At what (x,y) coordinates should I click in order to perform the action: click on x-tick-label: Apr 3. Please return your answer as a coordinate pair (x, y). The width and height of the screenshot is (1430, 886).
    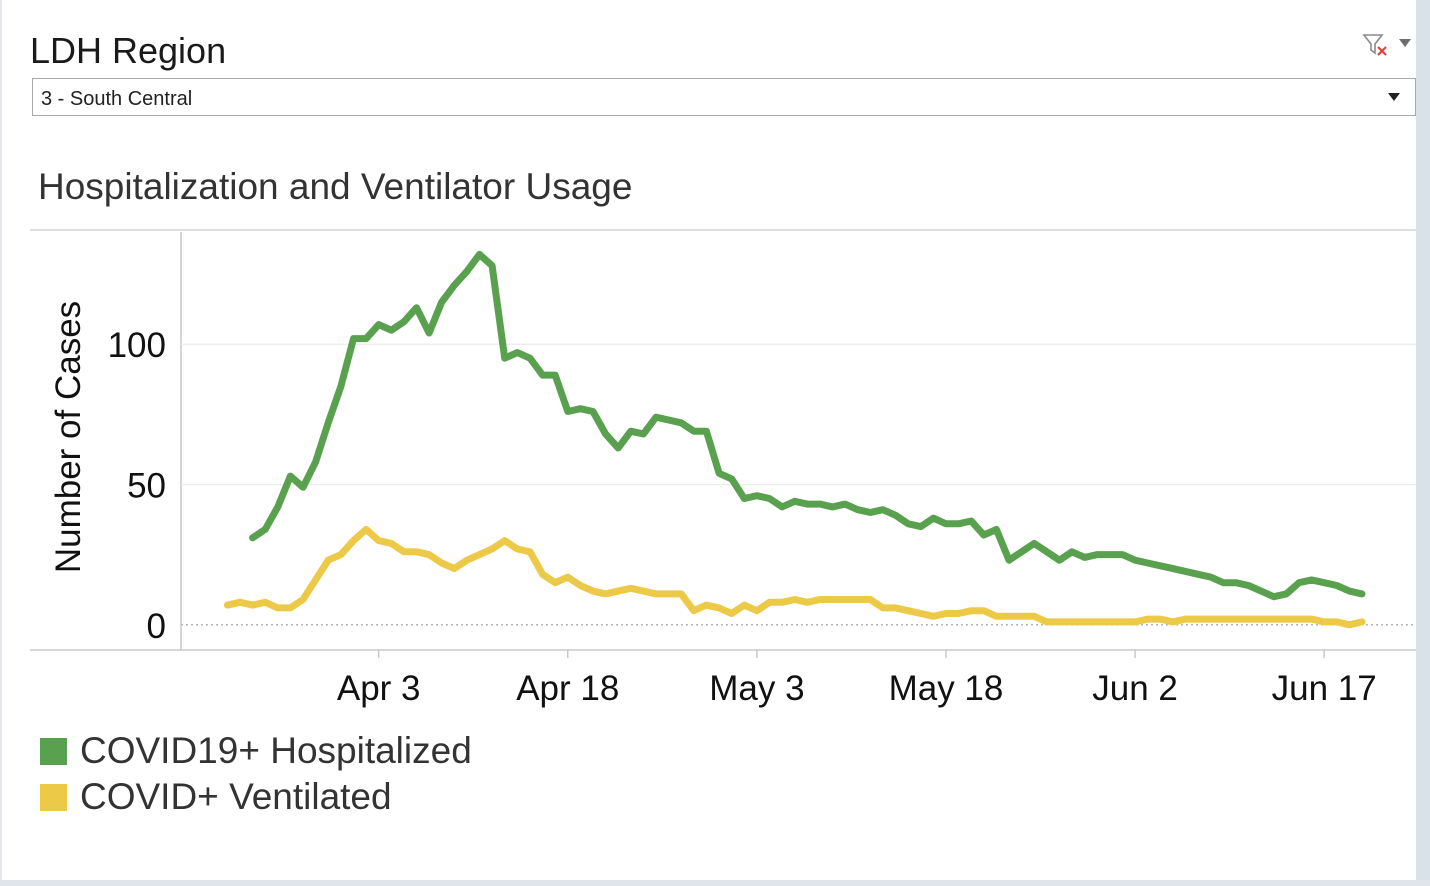
    Looking at the image, I should click on (379, 688).